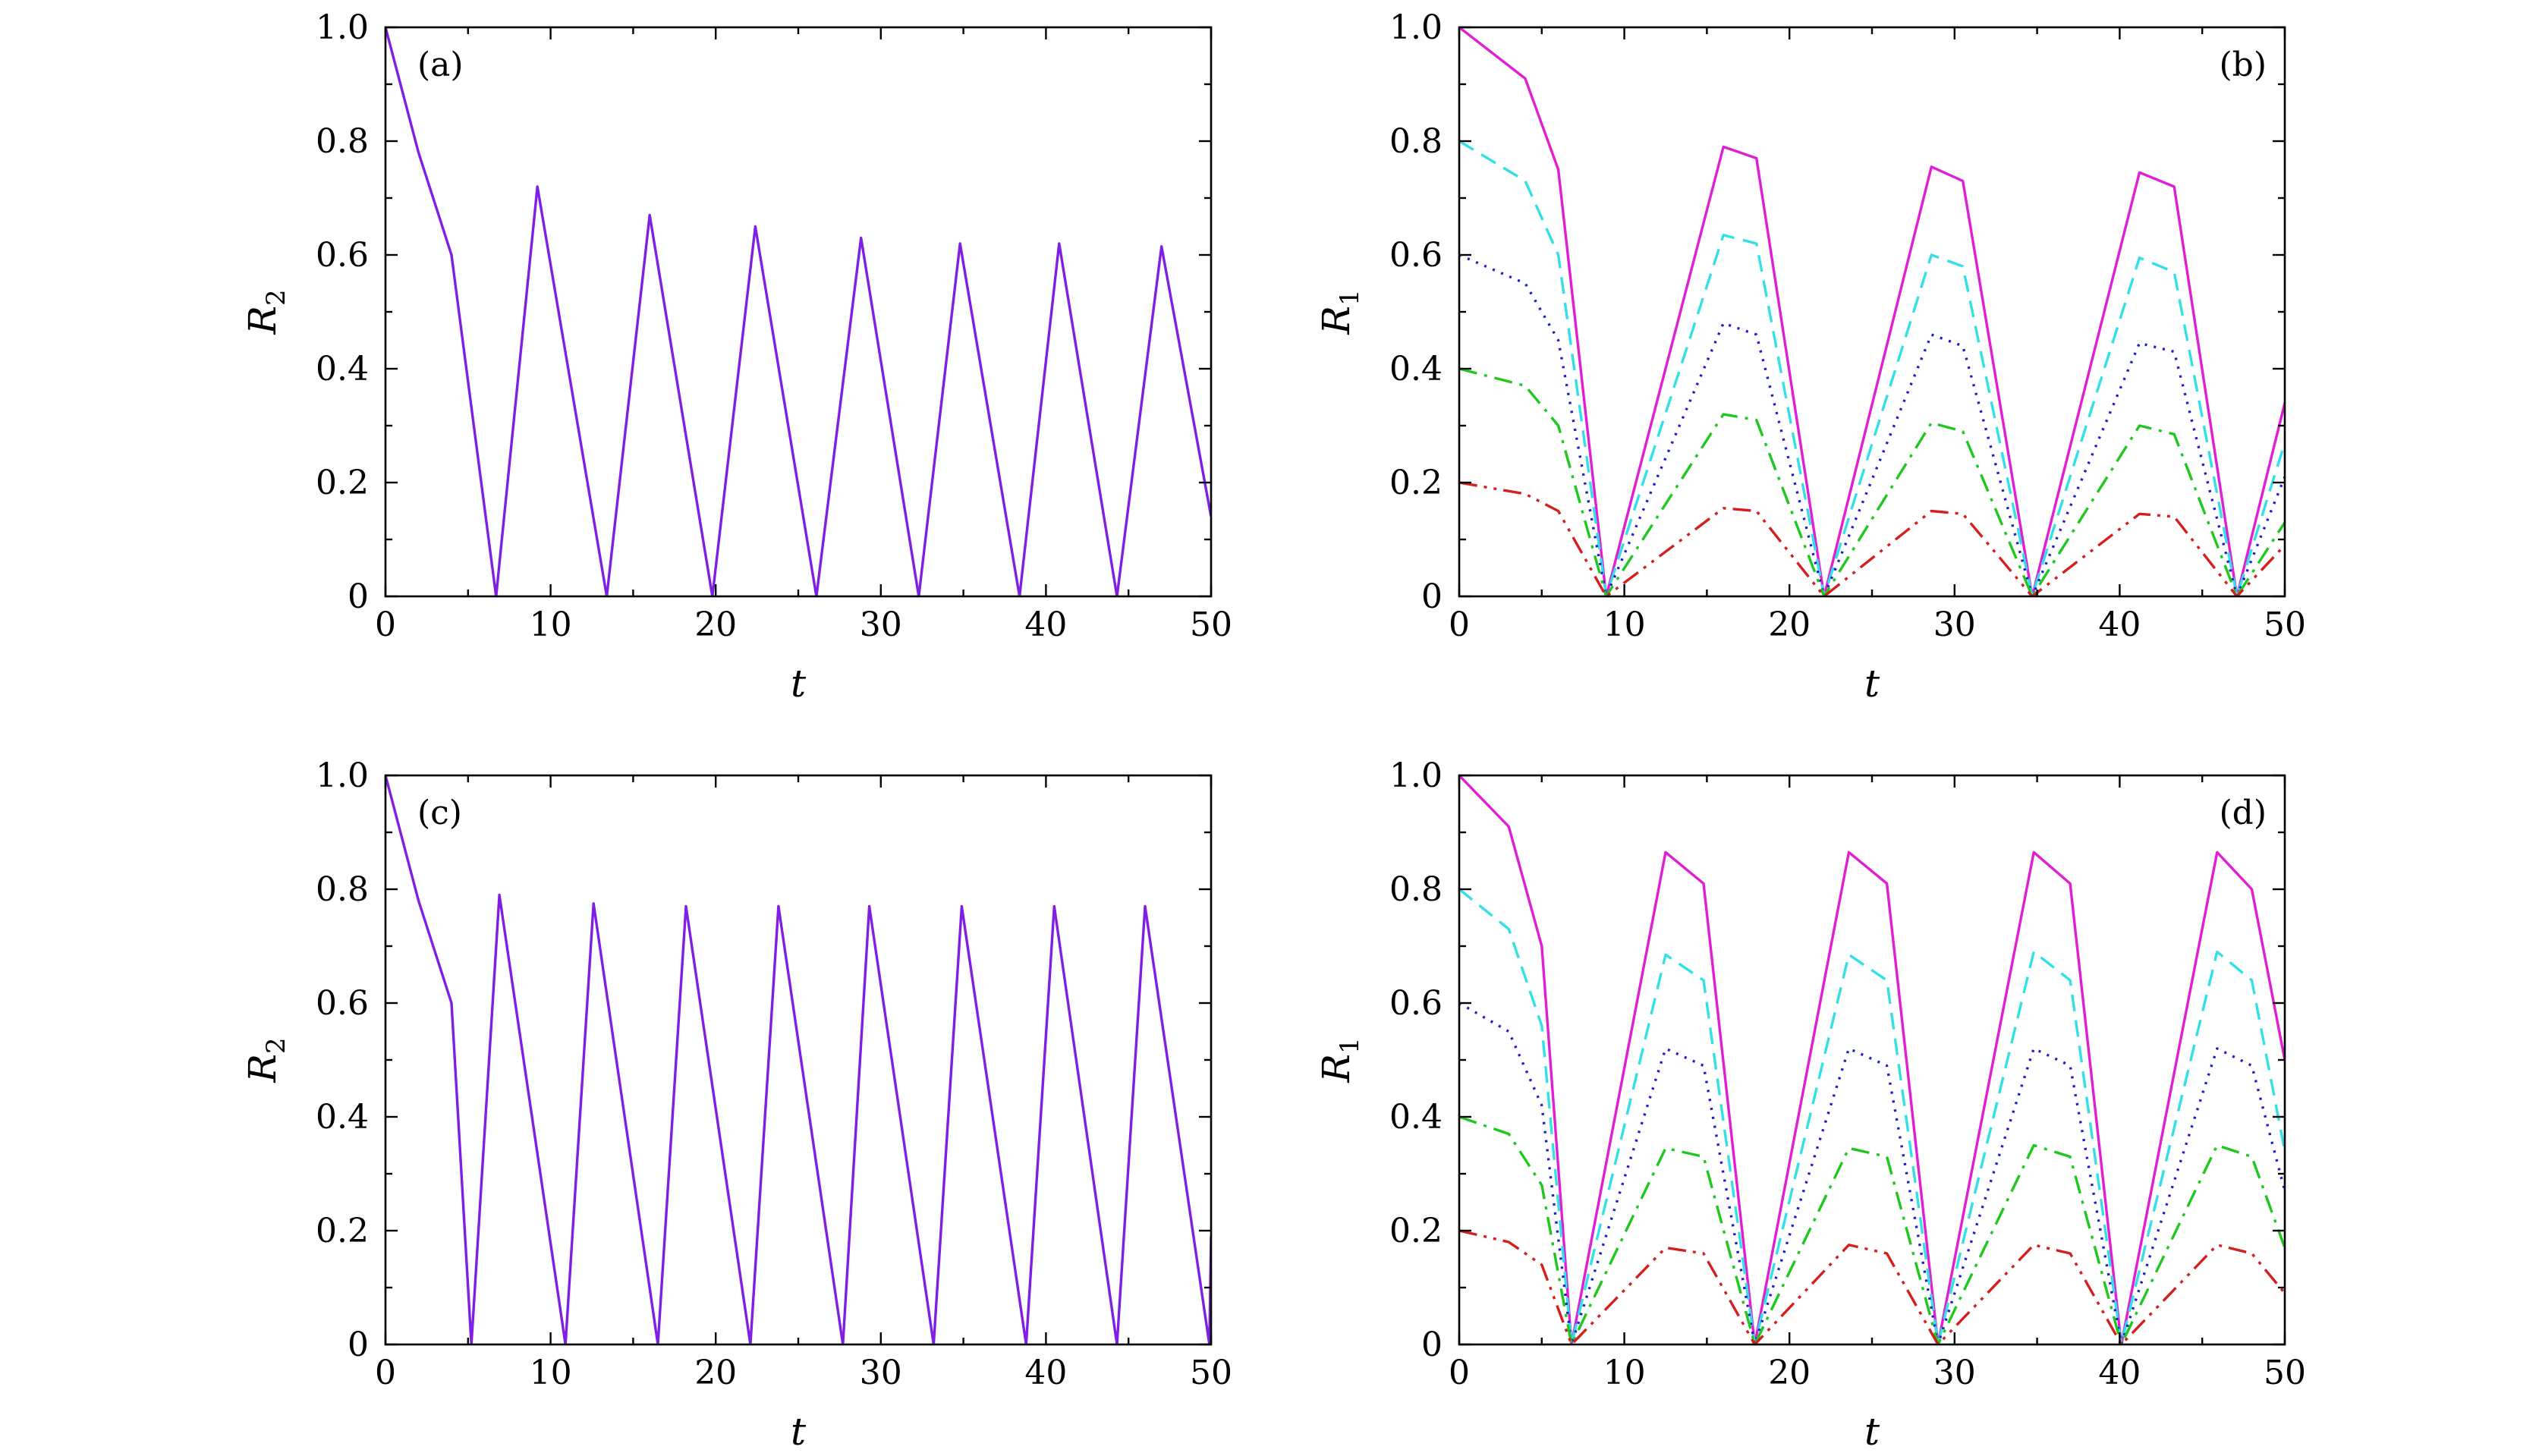  What do you see at coordinates (439, 813) in the screenshot?
I see `panel-label: (c)` at bounding box center [439, 813].